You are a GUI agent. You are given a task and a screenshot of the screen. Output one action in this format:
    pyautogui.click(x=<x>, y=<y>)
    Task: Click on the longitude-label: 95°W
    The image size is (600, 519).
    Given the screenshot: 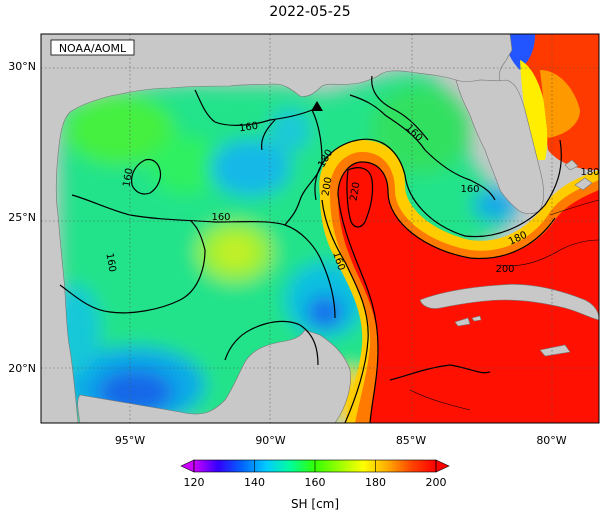 What is the action you would take?
    pyautogui.click(x=130, y=440)
    